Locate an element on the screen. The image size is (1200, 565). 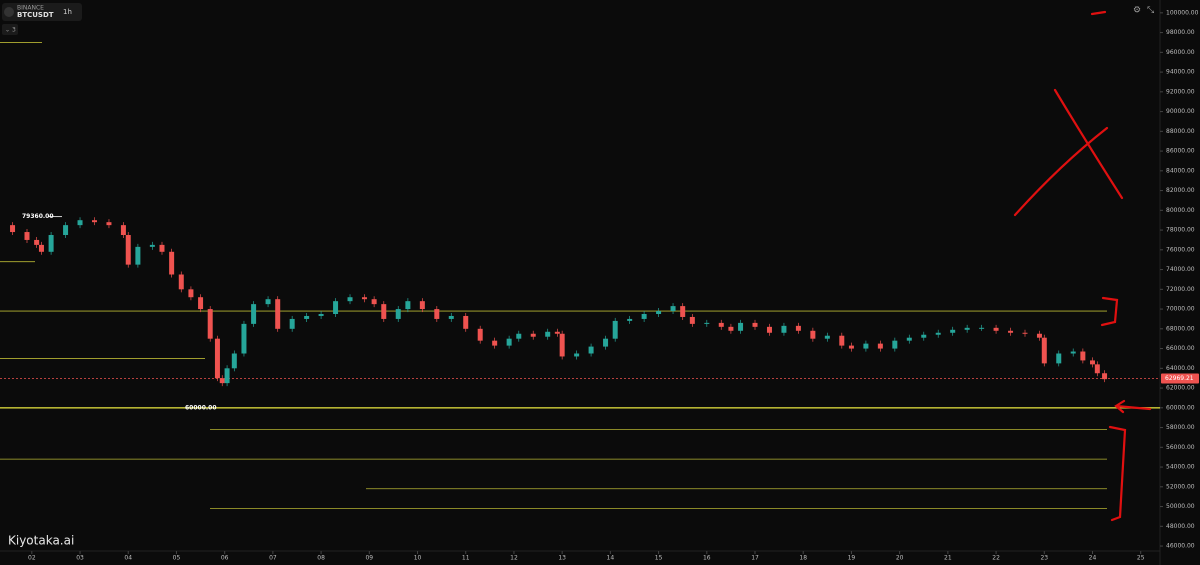
y-tick-label: 82000.00 is located at coordinates (1180, 190).